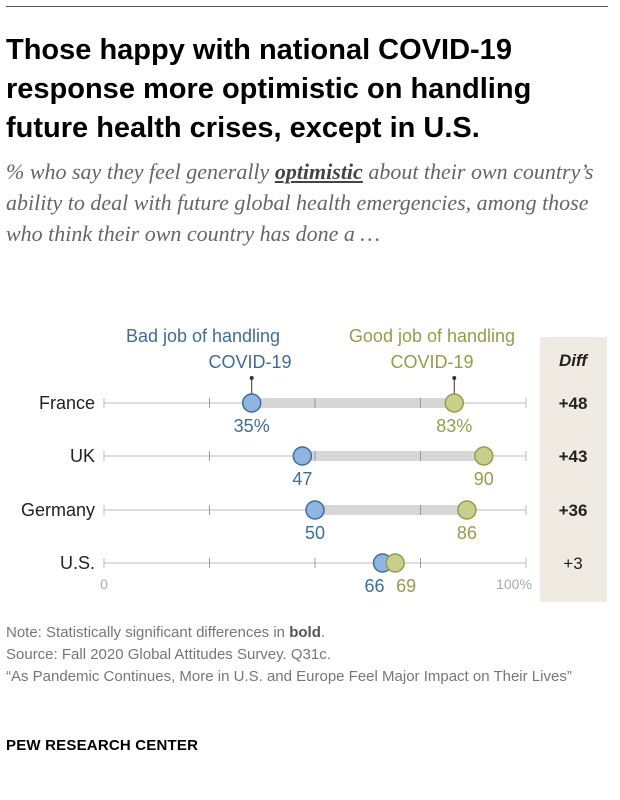  I want to click on diff-header: Diff, so click(574, 360).